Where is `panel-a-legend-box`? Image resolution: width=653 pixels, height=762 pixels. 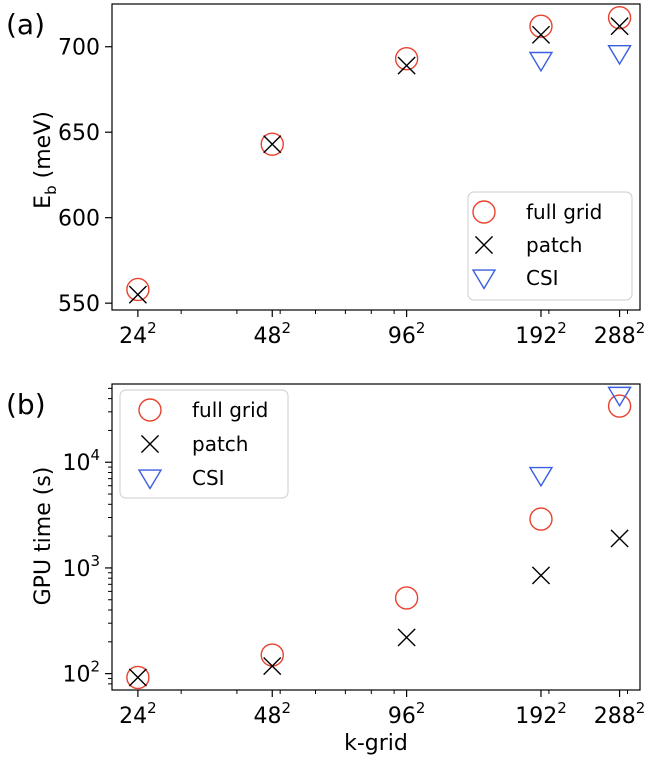 panel-a-legend-box is located at coordinates (550, 246).